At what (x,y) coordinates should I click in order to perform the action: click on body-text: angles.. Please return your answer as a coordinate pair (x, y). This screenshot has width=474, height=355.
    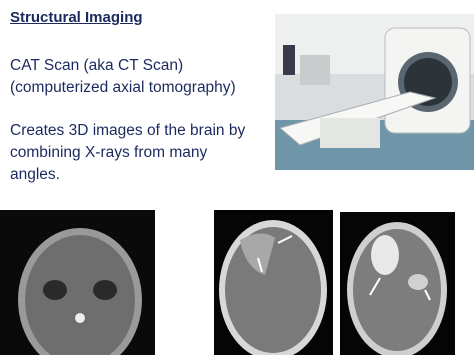
    Looking at the image, I should click on (35, 174).